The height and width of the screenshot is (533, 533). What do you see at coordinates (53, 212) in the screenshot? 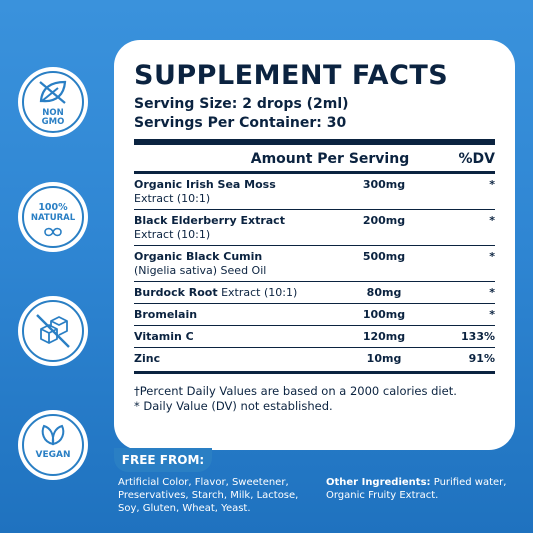
I see `badge-label: 100% NATURAL` at bounding box center [53, 212].